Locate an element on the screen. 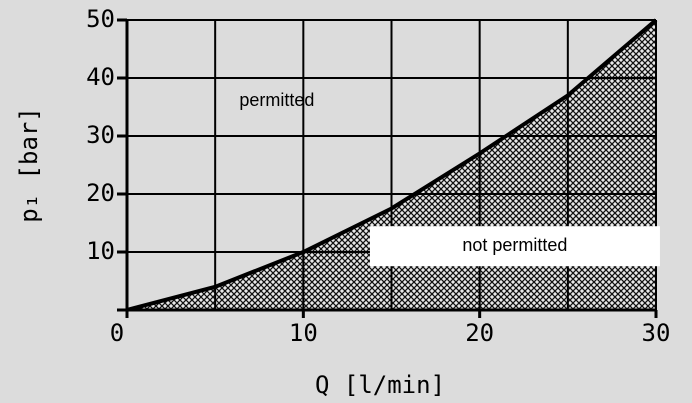 The width and height of the screenshot is (692, 403). annotation: permitted is located at coordinates (276, 100).